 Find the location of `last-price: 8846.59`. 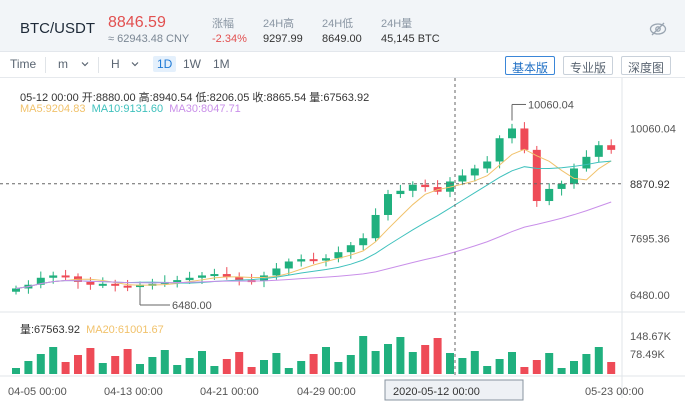

last-price: 8846.59 is located at coordinates (137, 22).